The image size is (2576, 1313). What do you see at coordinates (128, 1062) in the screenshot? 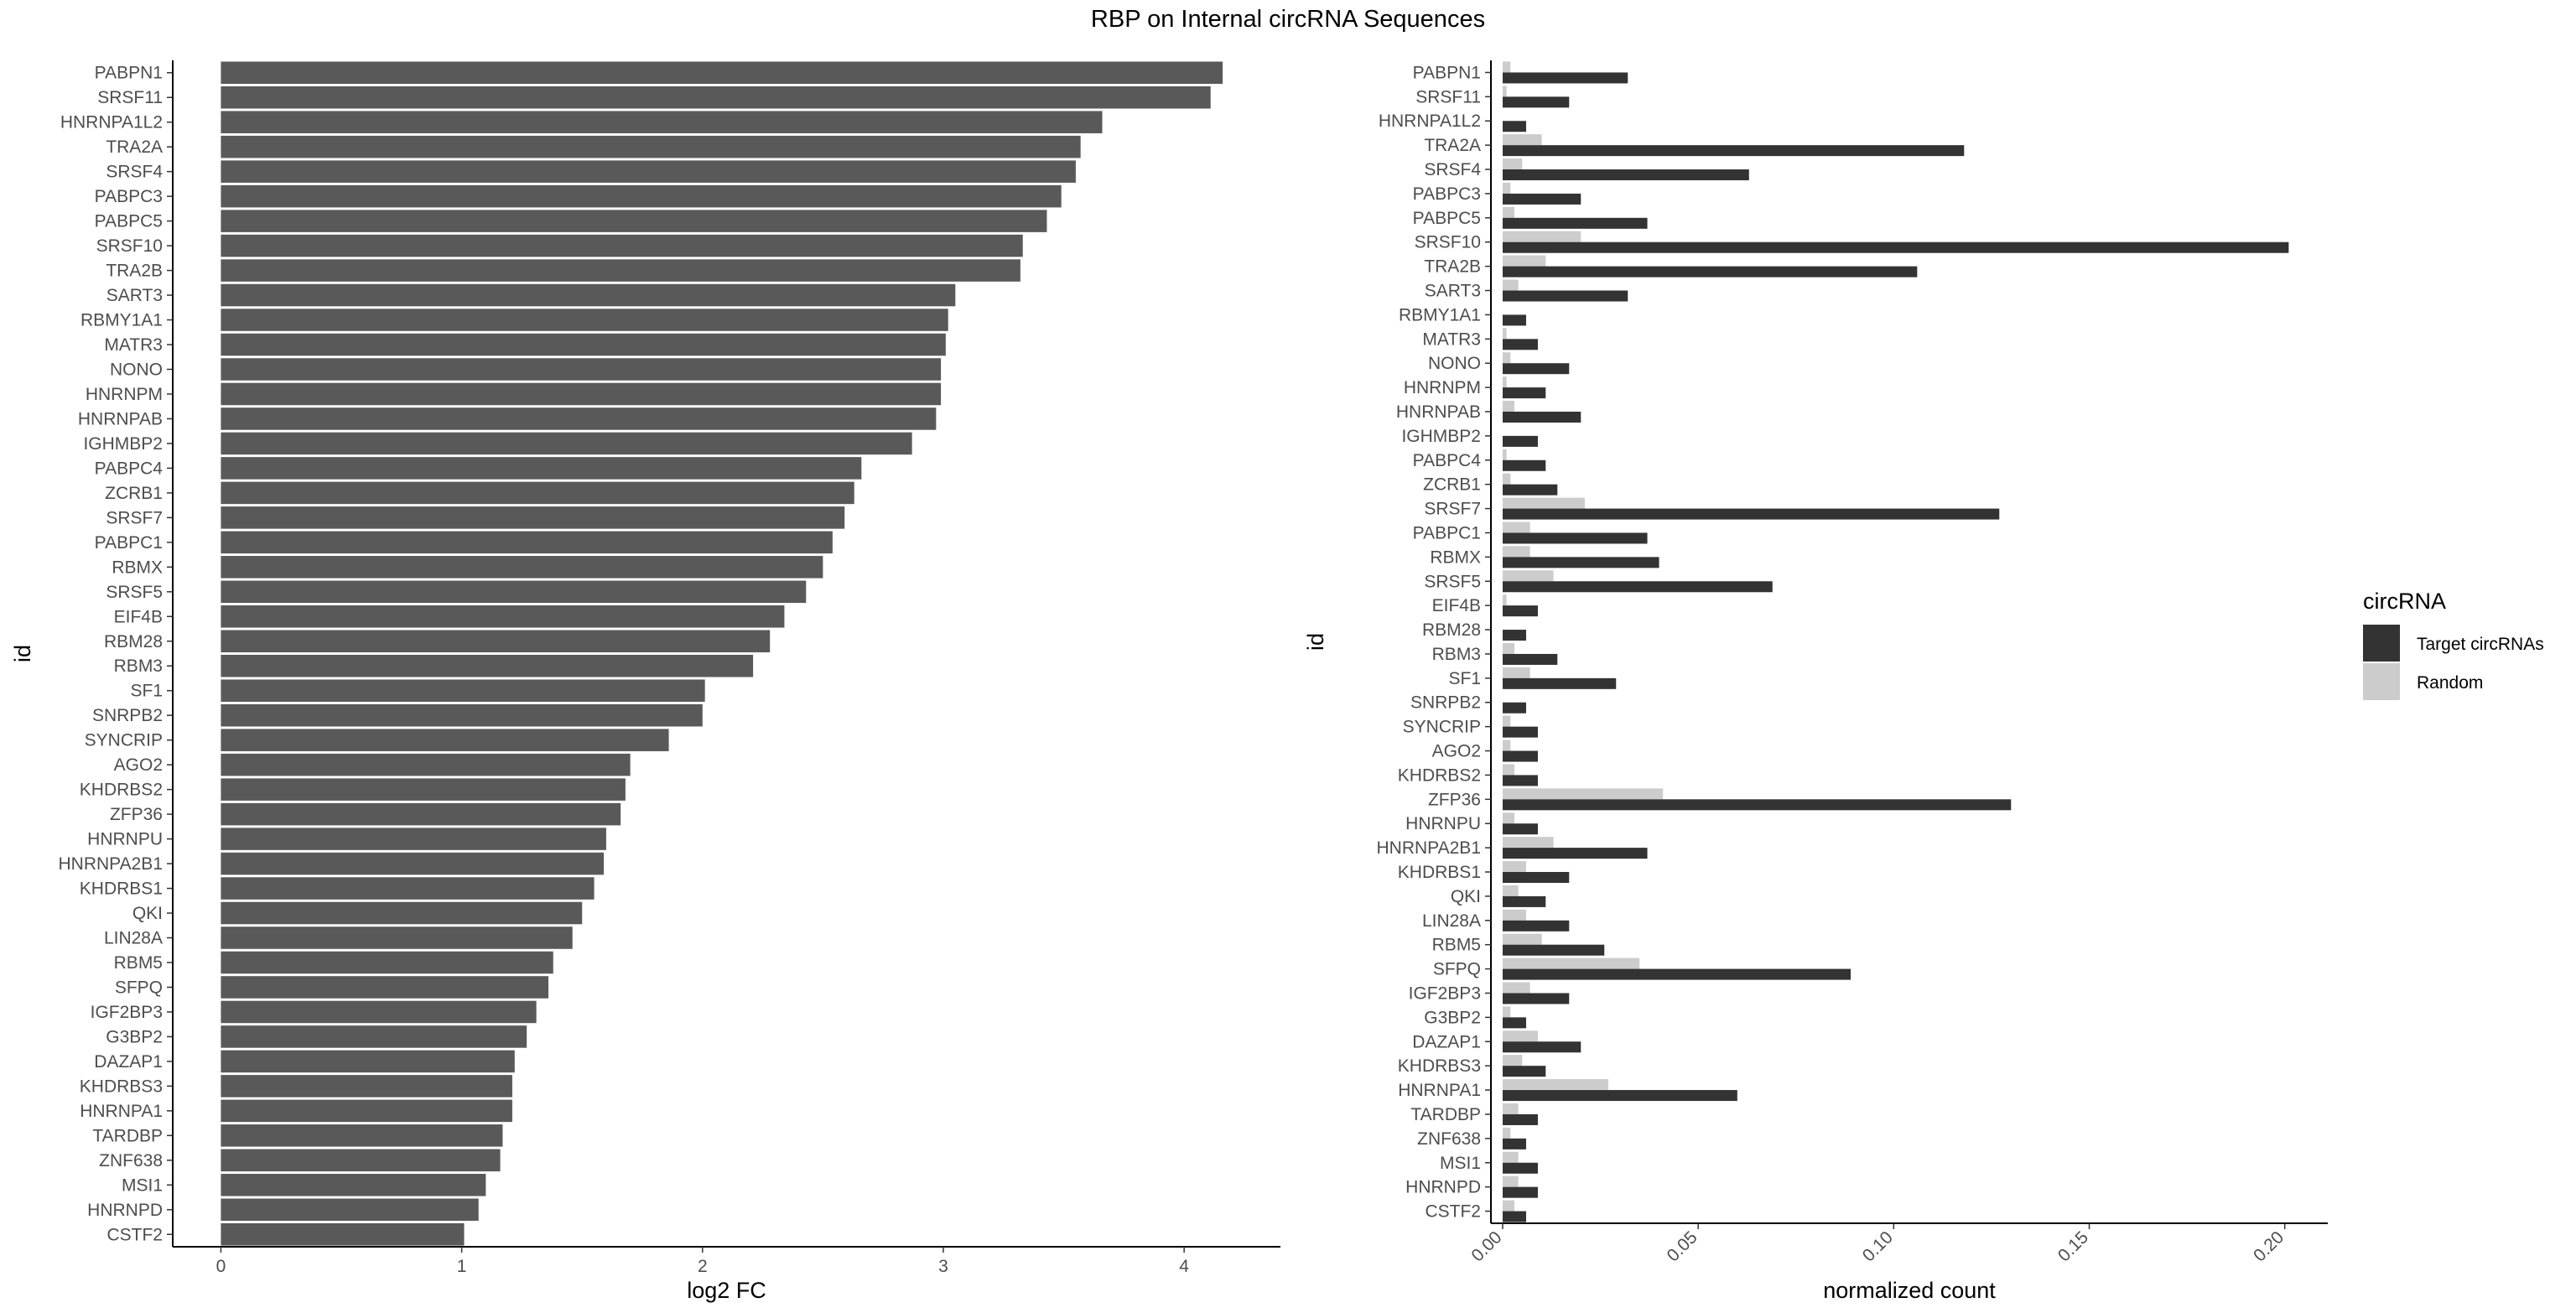
I see `left-y-tick-label: DAZAP1` at bounding box center [128, 1062].